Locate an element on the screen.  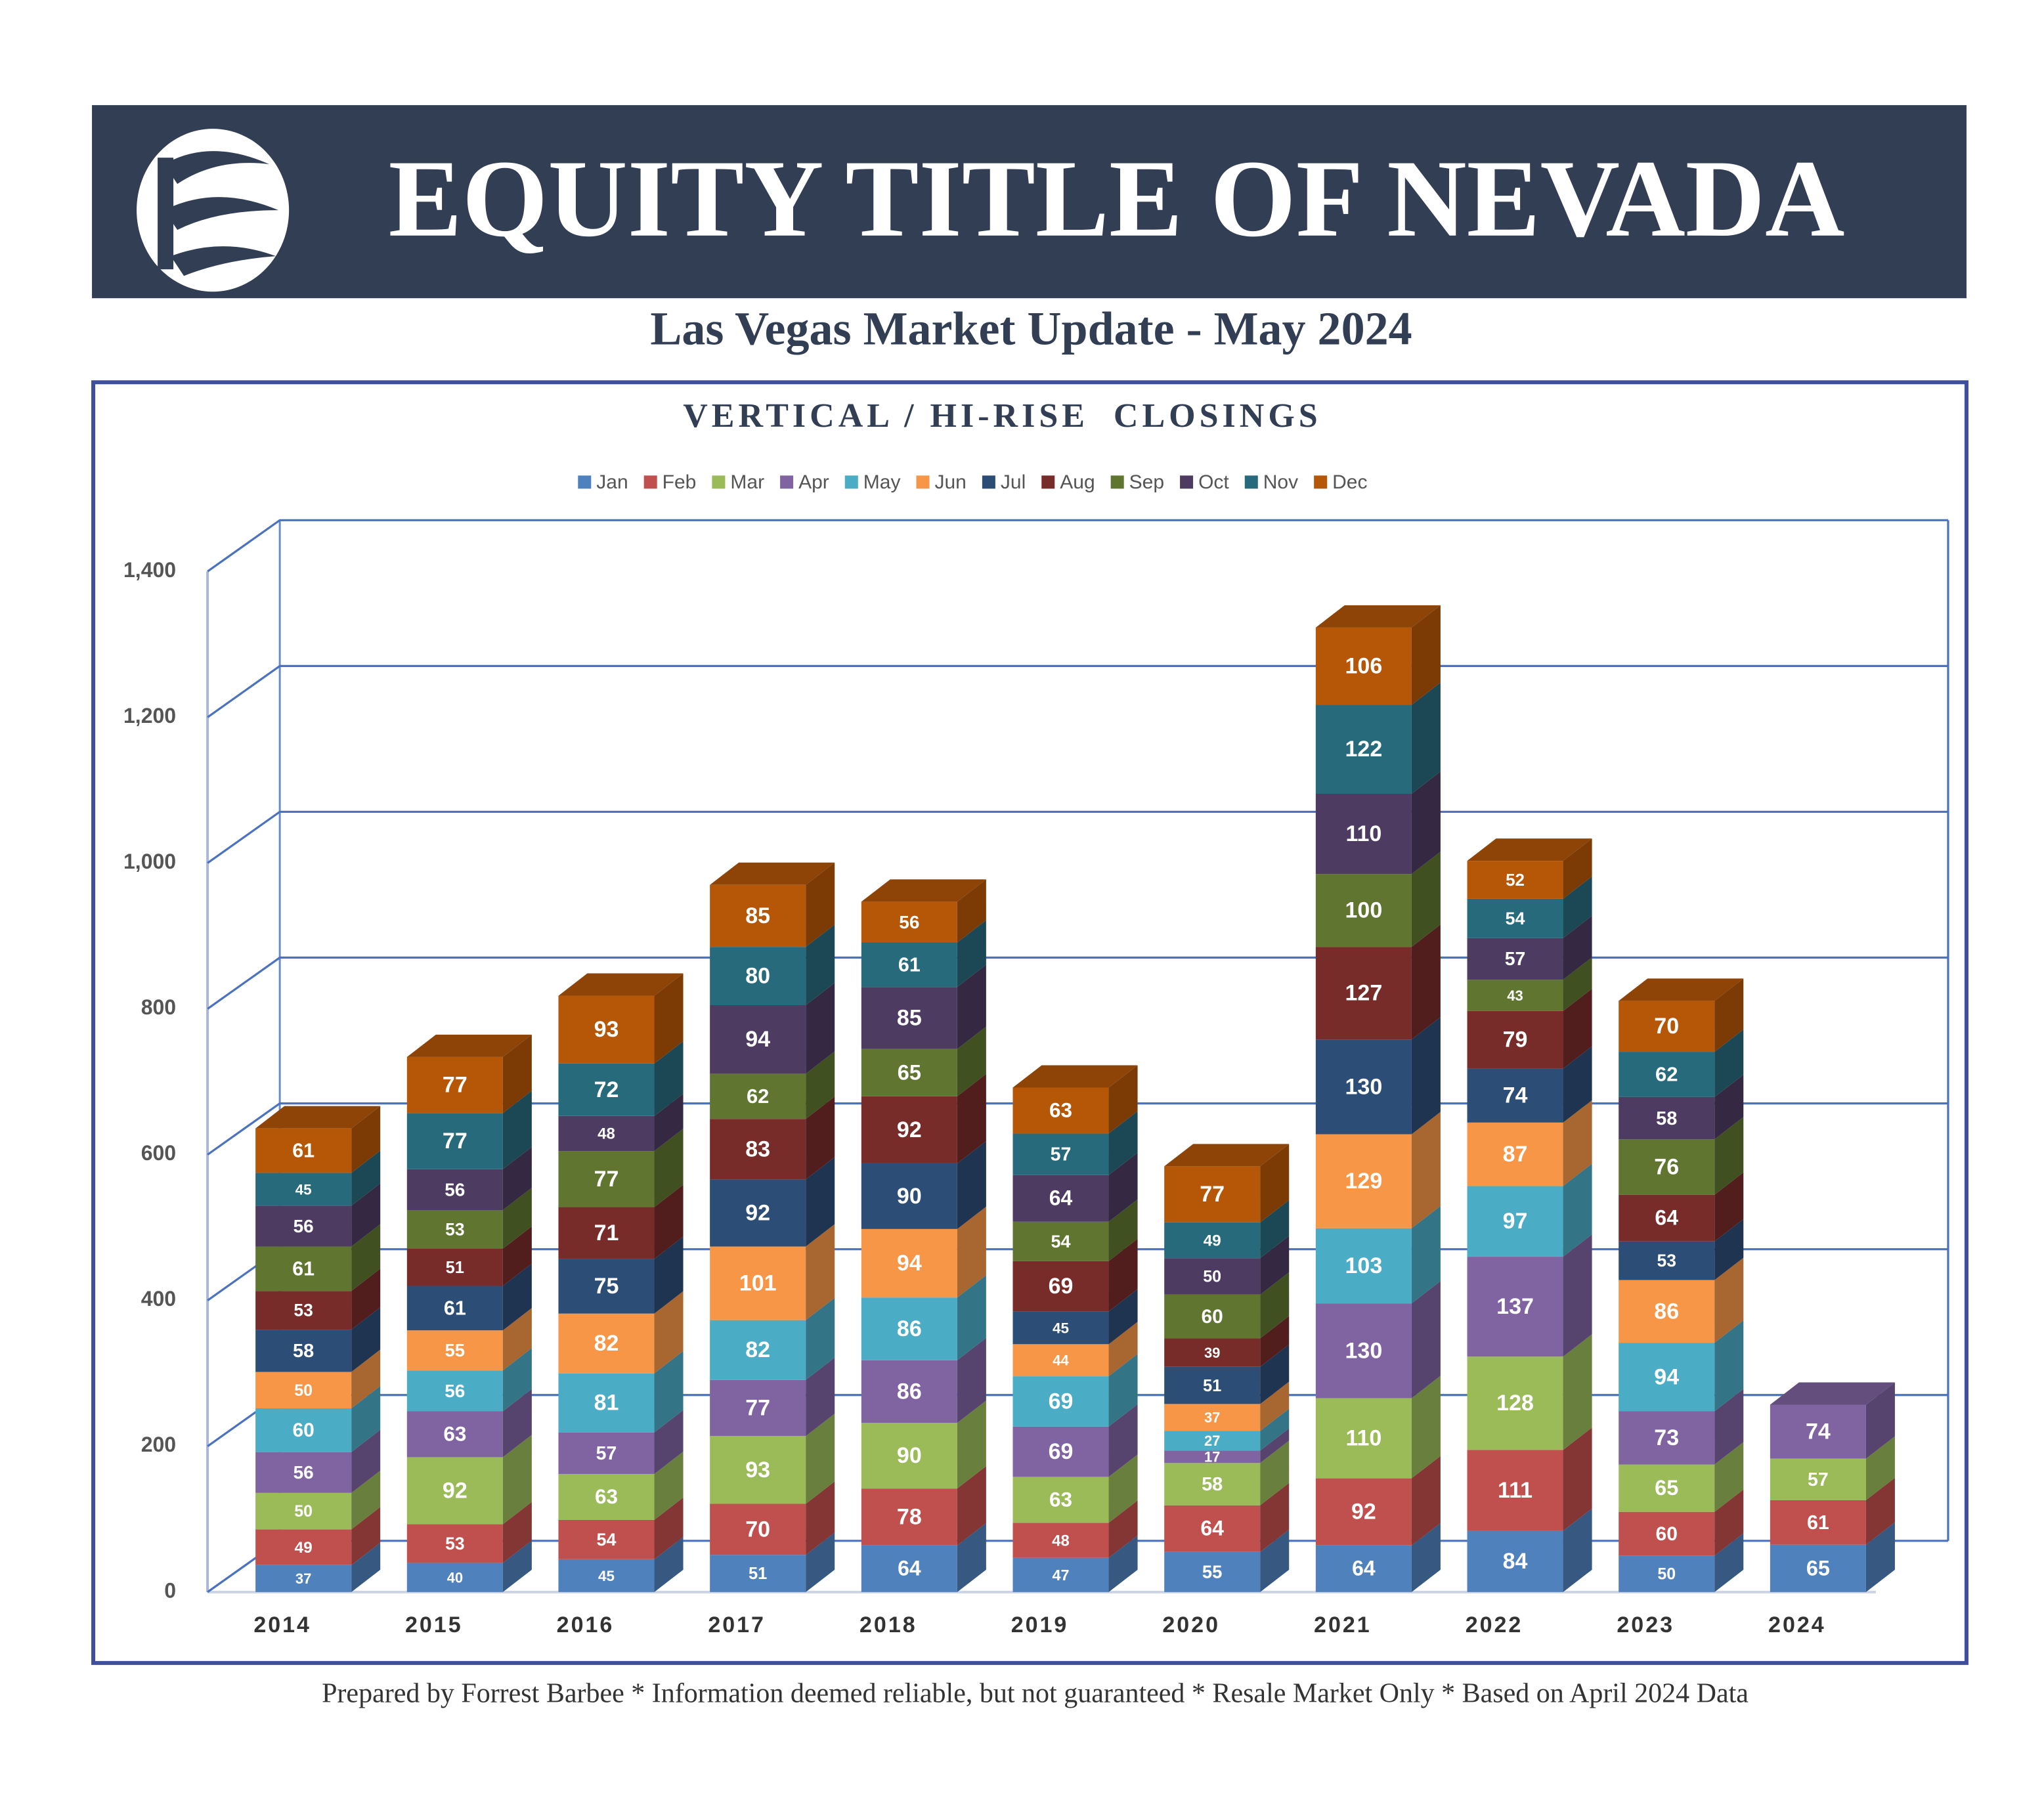
data-label: 97 is located at coordinates (1515, 1221).